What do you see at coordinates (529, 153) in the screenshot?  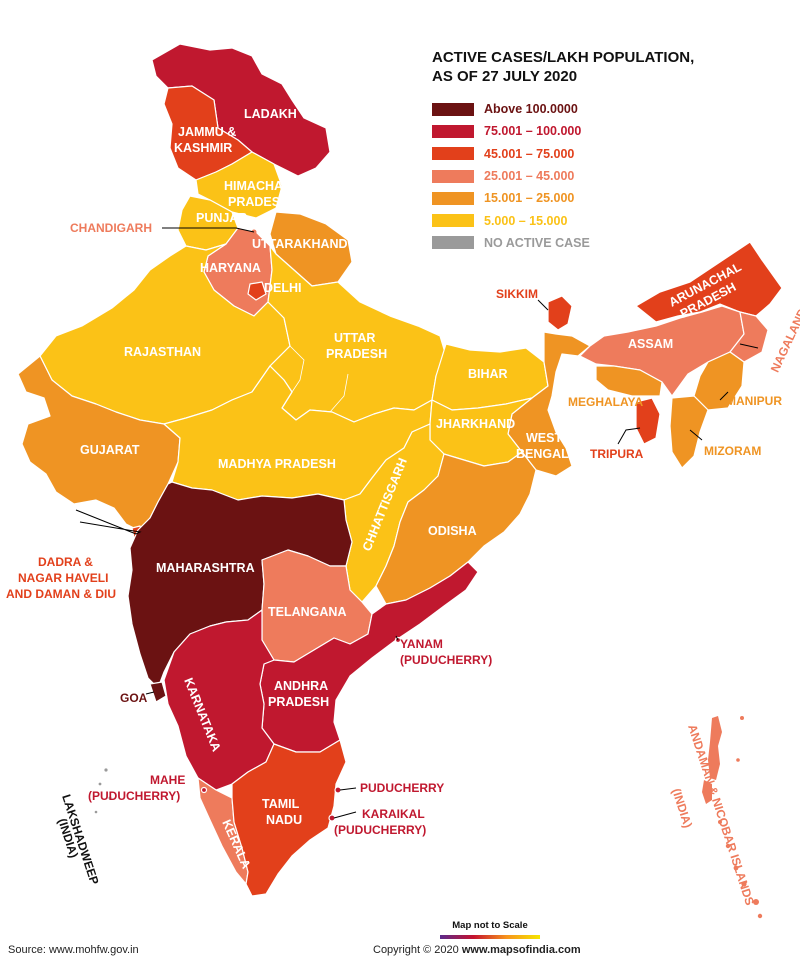 I see `legend-label: 45.001 – 75.000` at bounding box center [529, 153].